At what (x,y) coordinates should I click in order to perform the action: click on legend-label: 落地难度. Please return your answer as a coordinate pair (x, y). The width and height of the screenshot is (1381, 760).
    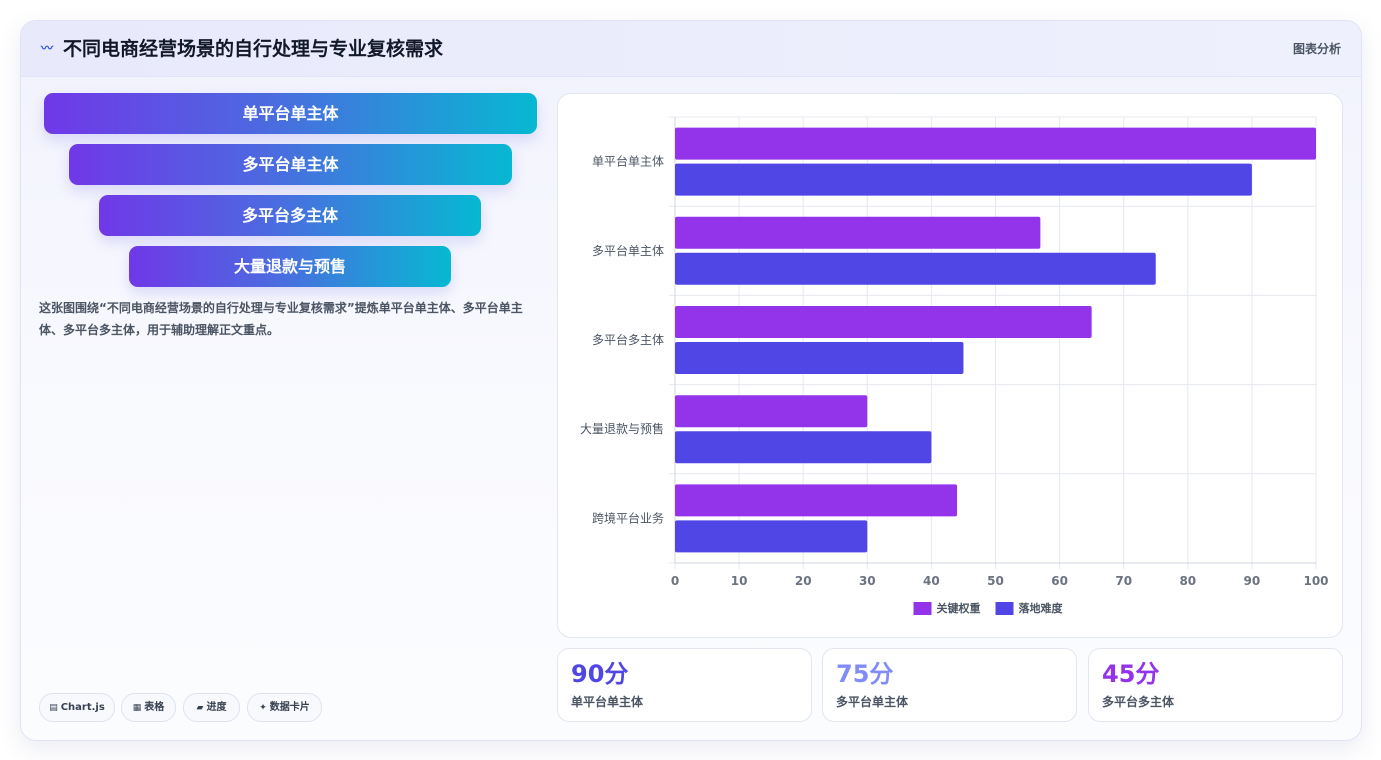
    Looking at the image, I should click on (1041, 608).